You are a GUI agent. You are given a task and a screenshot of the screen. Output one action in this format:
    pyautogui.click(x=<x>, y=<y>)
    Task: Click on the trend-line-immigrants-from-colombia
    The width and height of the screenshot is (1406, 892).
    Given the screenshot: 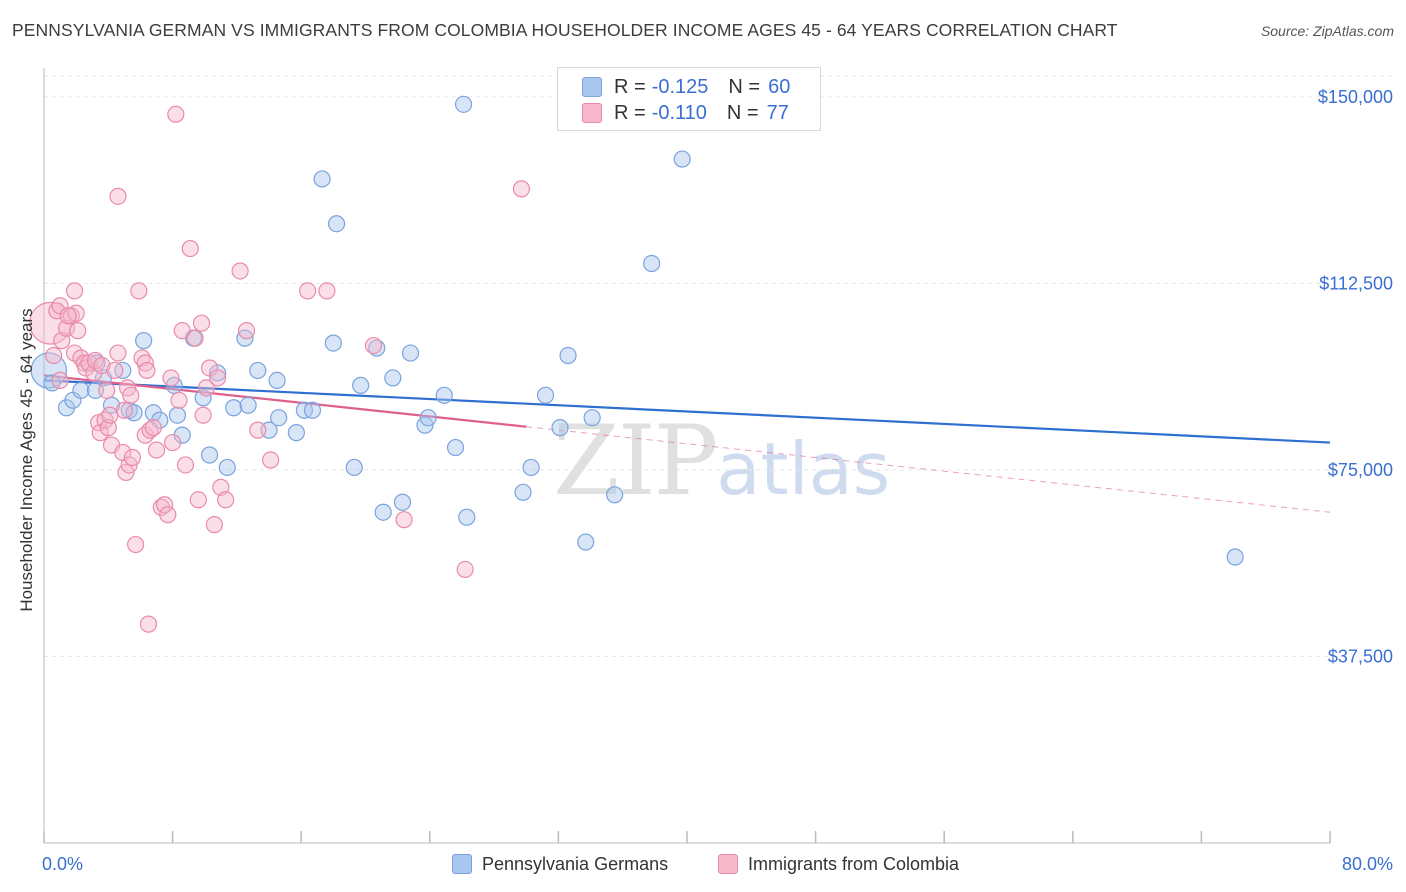 What is the action you would take?
    pyautogui.click(x=285, y=401)
    